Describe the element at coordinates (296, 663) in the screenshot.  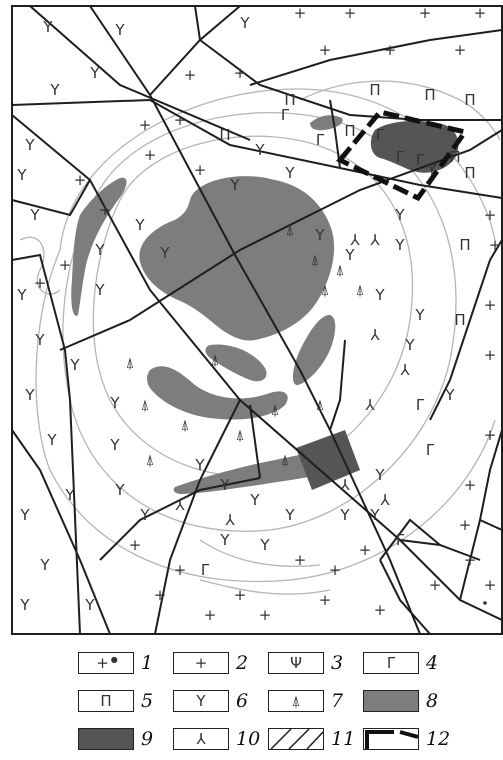
I see `legend-symbol-box: Ψ` at that location.